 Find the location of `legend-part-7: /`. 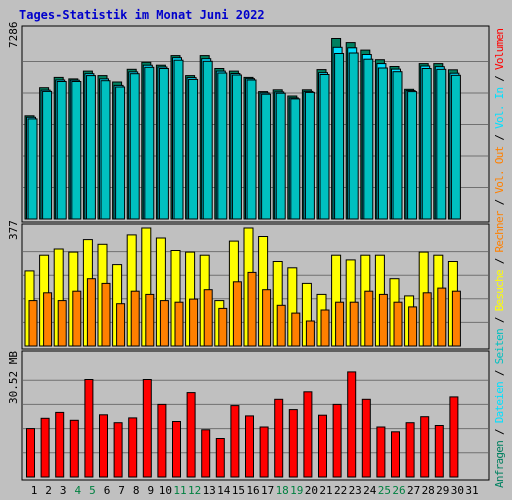

legend-part-7: / is located at coordinates (499, 261).